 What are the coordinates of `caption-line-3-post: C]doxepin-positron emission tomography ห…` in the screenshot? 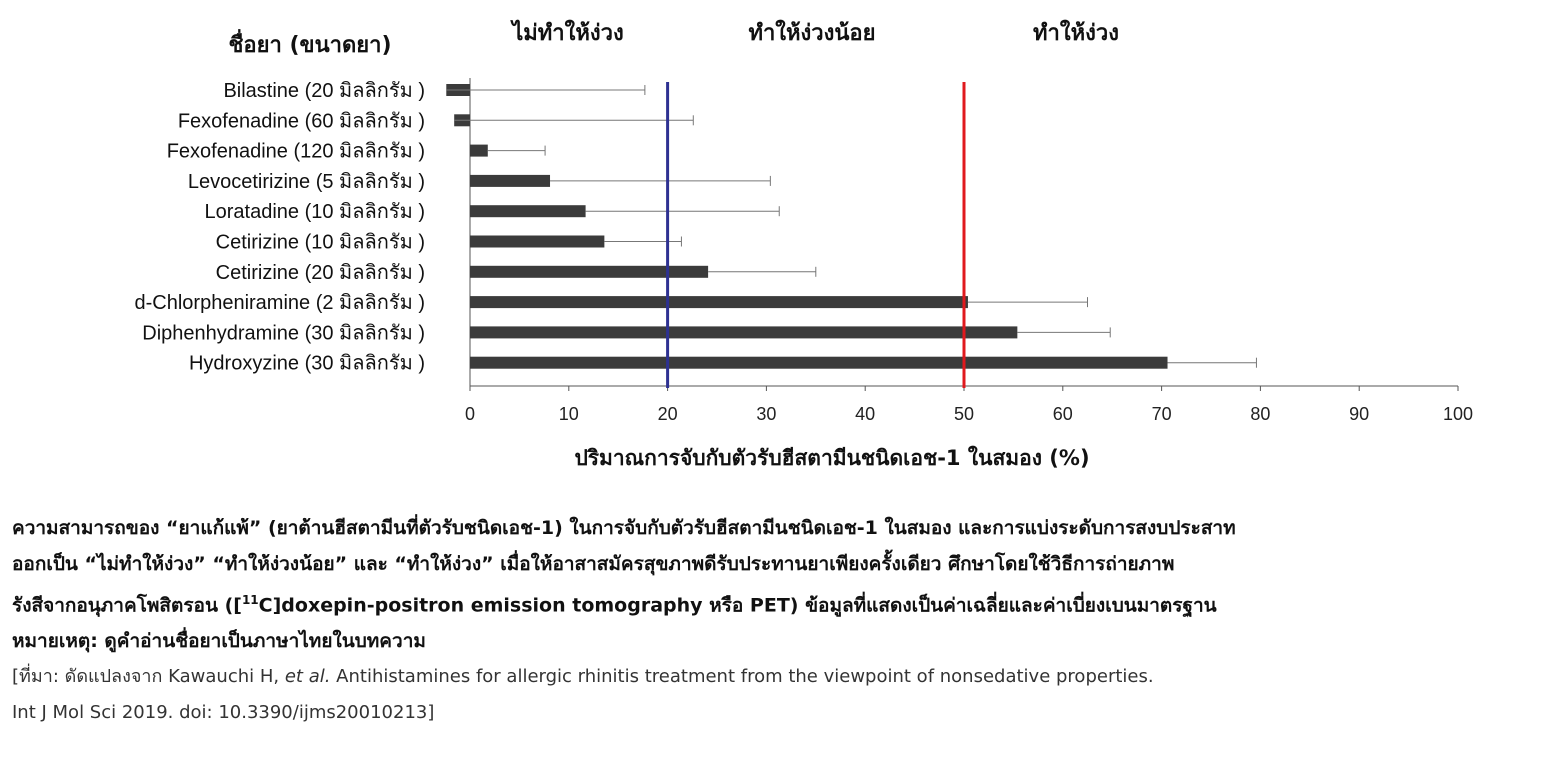 It's located at (737, 605).